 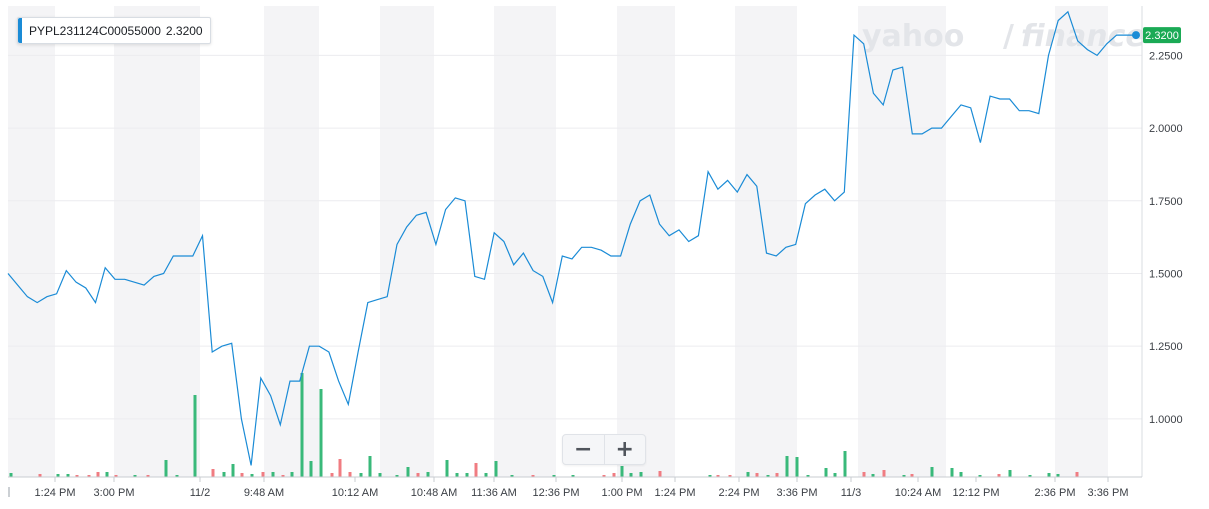 What do you see at coordinates (95, 30) in the screenshot?
I see `legend-symbol: PYPL231124C00055000` at bounding box center [95, 30].